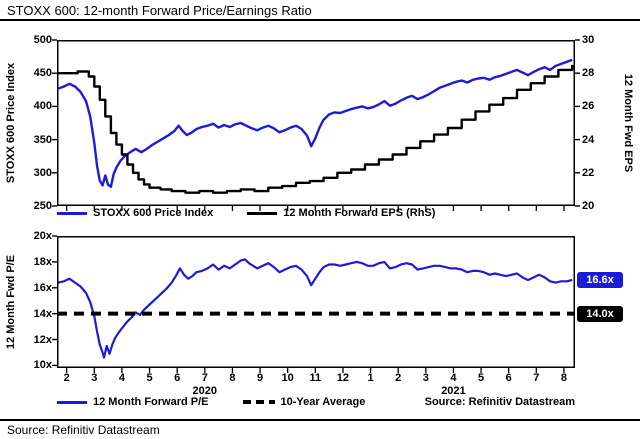 The image size is (640, 439). What do you see at coordinates (343, 378) in the screenshot?
I see `x-tick-label: 12` at bounding box center [343, 378].